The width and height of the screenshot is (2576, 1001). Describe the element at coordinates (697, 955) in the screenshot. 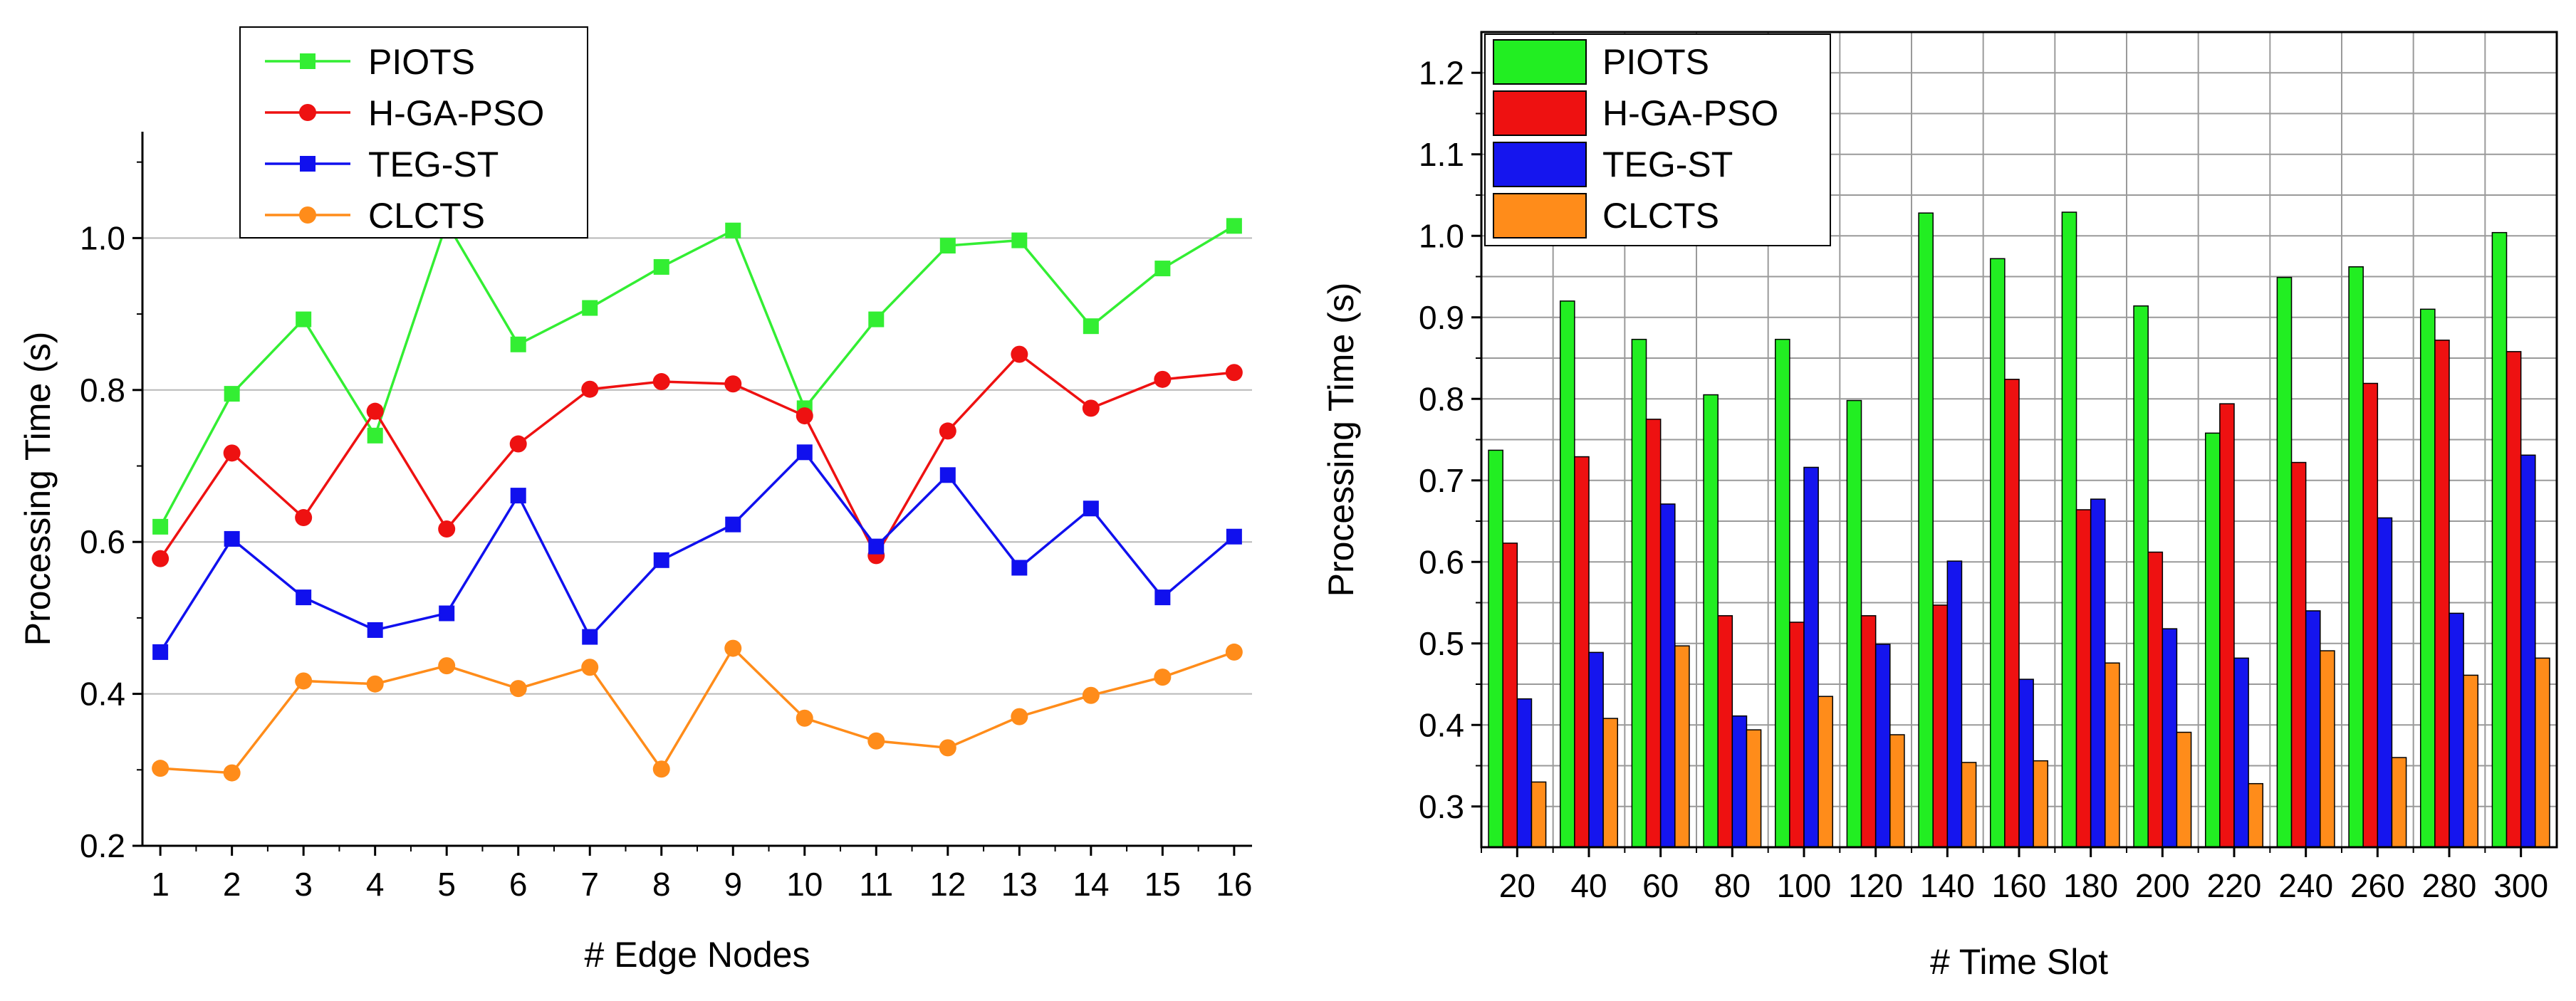

I see `x-axis-title: # Edge Nodes` at that location.